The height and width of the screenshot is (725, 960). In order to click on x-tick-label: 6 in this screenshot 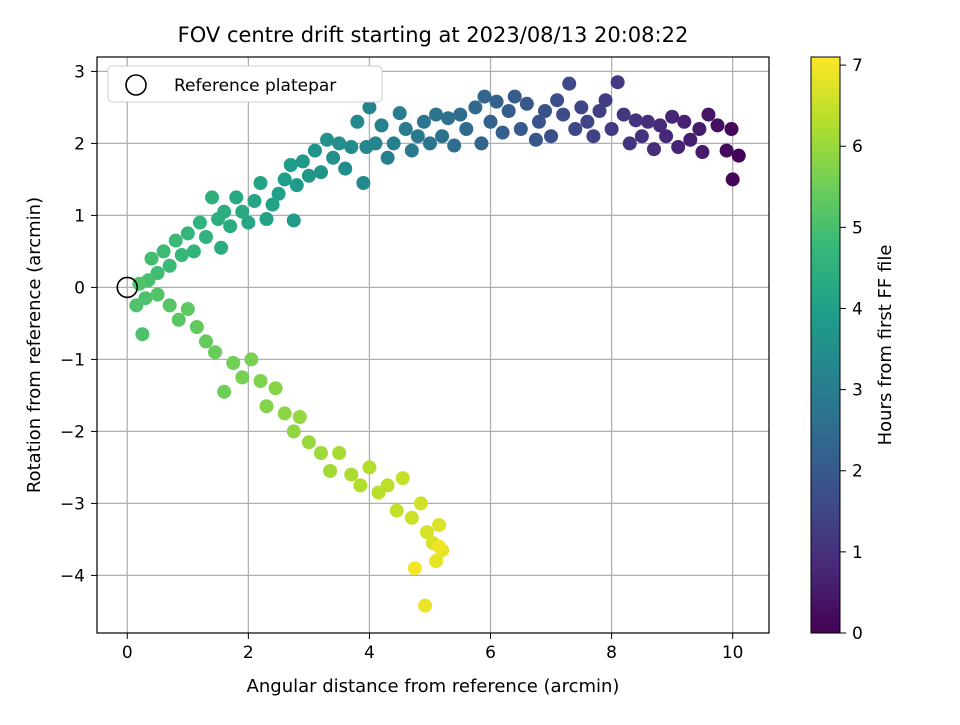, I will do `click(490, 653)`.